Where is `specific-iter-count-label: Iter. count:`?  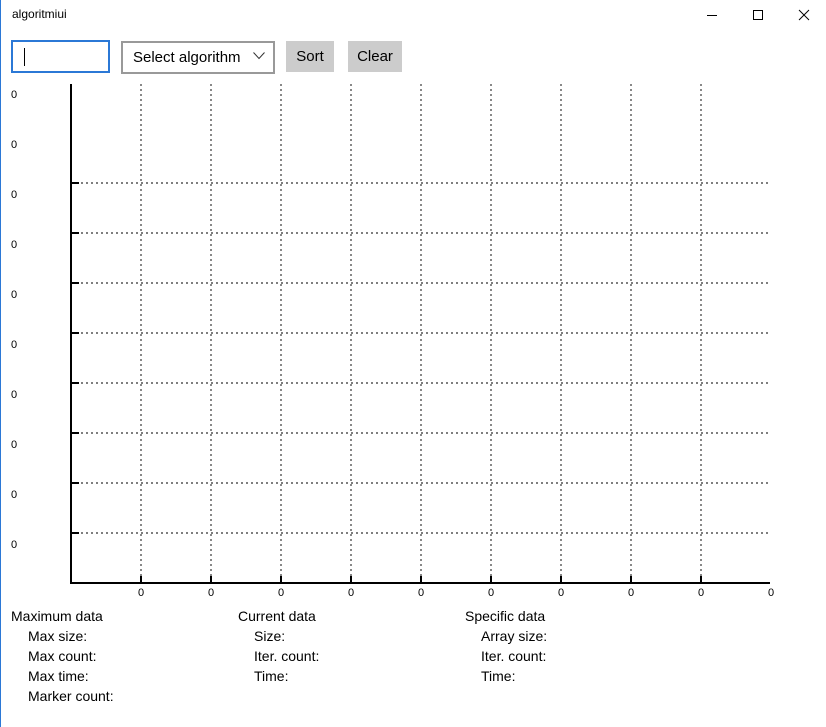 specific-iter-count-label: Iter. count: is located at coordinates (514, 656).